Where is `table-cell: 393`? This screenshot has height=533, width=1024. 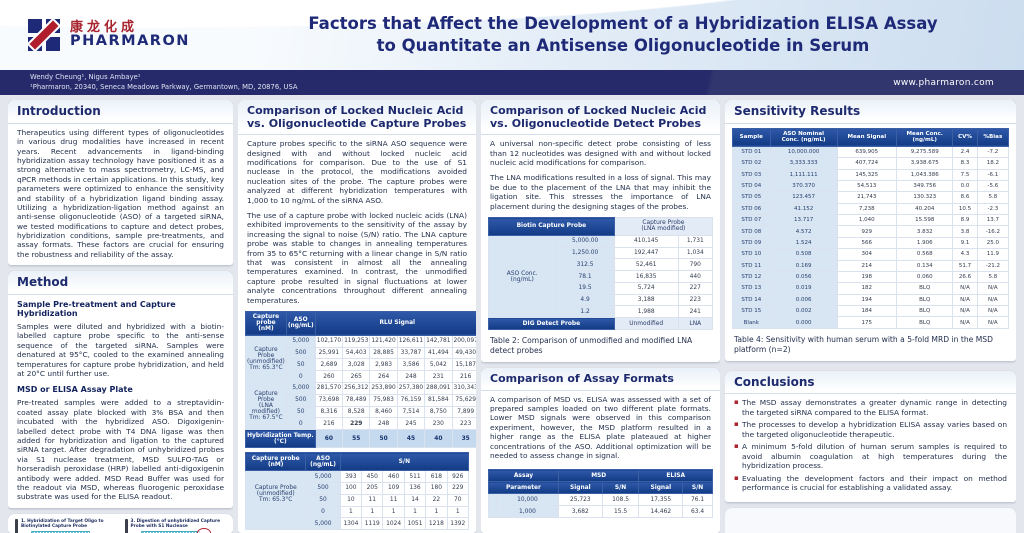 table-cell: 393 is located at coordinates (351, 476).